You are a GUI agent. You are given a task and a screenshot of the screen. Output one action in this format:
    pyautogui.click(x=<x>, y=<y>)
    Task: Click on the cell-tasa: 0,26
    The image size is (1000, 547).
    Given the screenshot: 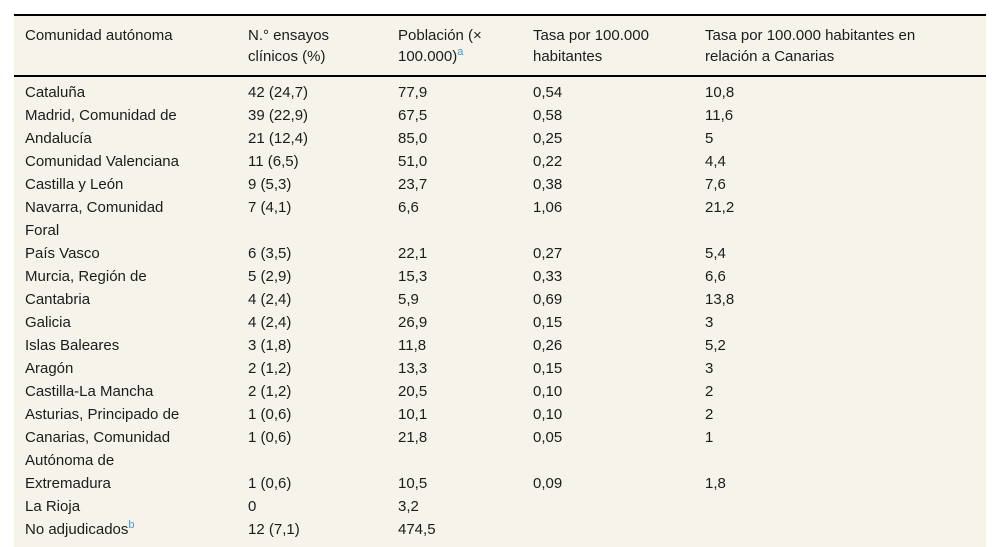 What is the action you would take?
    pyautogui.click(x=548, y=345)
    